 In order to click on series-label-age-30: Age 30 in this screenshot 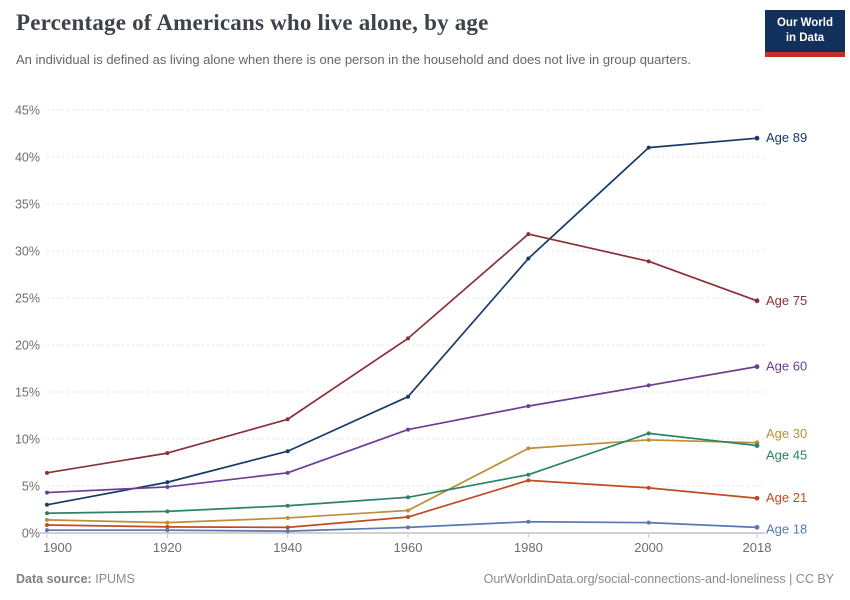, I will do `click(786, 433)`.